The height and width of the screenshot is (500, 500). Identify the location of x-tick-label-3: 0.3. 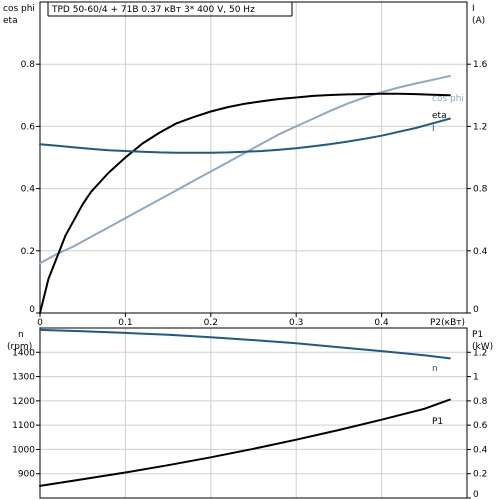
(296, 323).